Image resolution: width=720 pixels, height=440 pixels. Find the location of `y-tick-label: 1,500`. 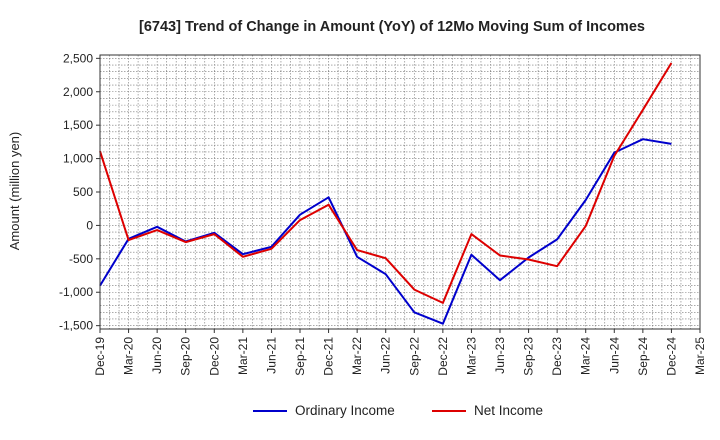

y-tick-label: 1,500 is located at coordinates (78, 125).